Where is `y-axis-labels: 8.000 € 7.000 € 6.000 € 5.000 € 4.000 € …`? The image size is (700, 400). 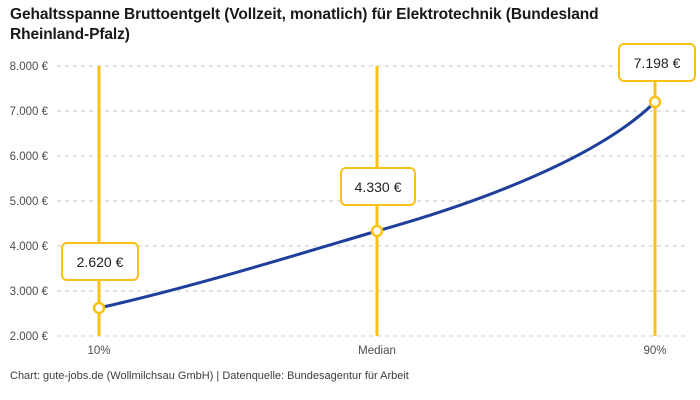 y-axis-labels: 8.000 € 7.000 € 6.000 € 5.000 € 4.000 € … is located at coordinates (29, 202).